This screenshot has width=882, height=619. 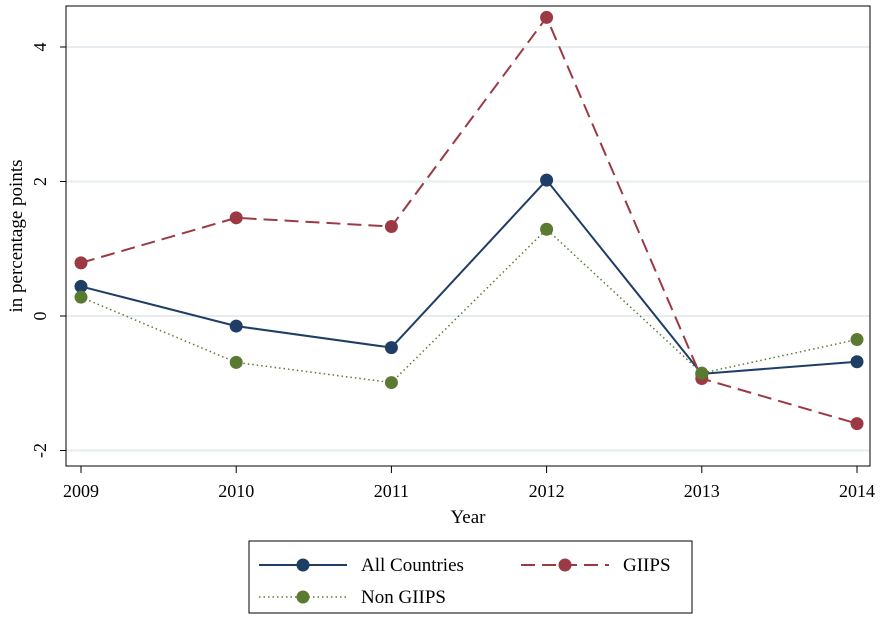 I want to click on legend-label-all-countries: All Countries, so click(x=412, y=565).